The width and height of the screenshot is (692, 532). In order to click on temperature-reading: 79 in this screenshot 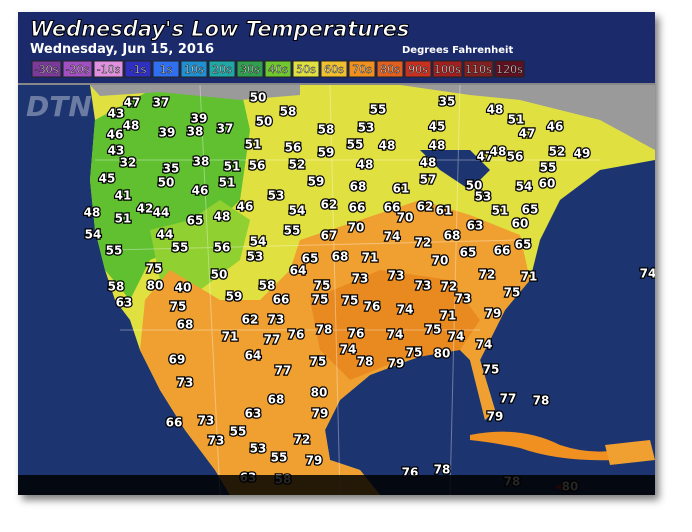, I will do `click(493, 314)`.